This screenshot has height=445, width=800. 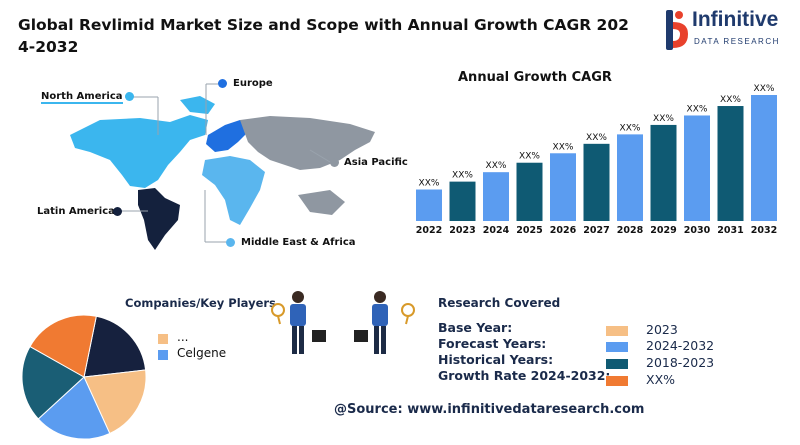 I want to click on middle-east-africa-dot, so click(x=230, y=242).